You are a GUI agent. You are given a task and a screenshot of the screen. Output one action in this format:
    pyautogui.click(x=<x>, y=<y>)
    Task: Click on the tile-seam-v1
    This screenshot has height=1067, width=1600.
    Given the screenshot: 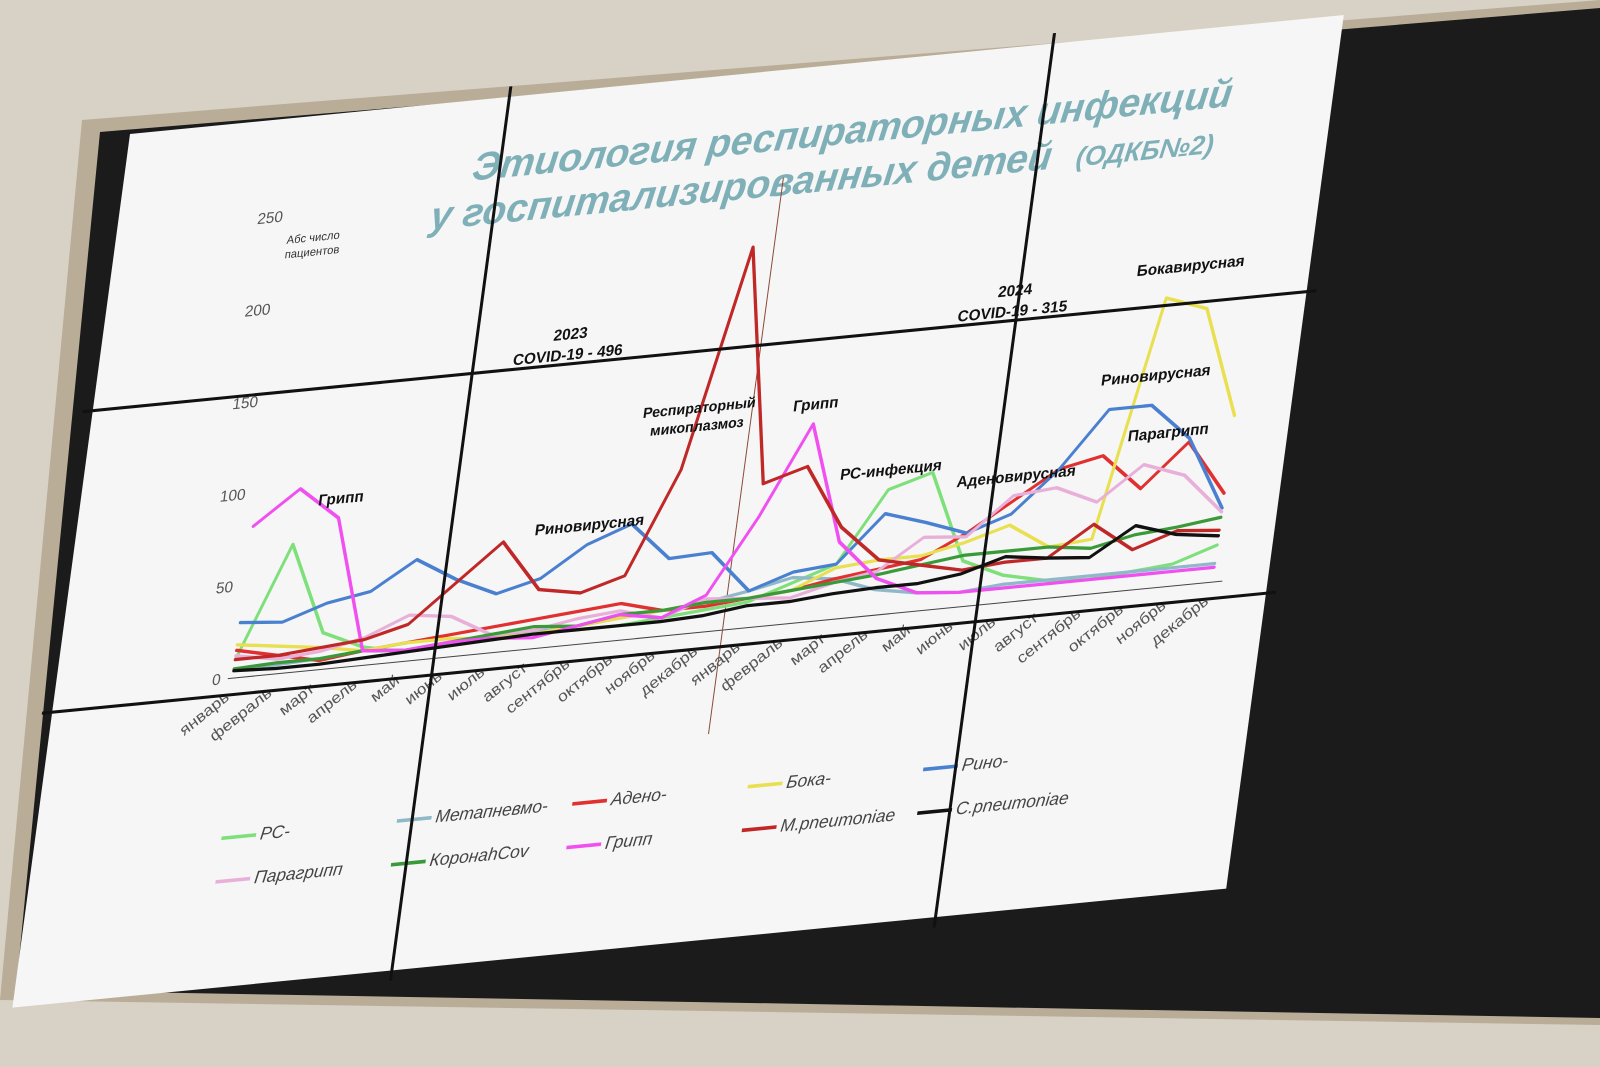 What is the action you would take?
    pyautogui.click(x=450, y=533)
    